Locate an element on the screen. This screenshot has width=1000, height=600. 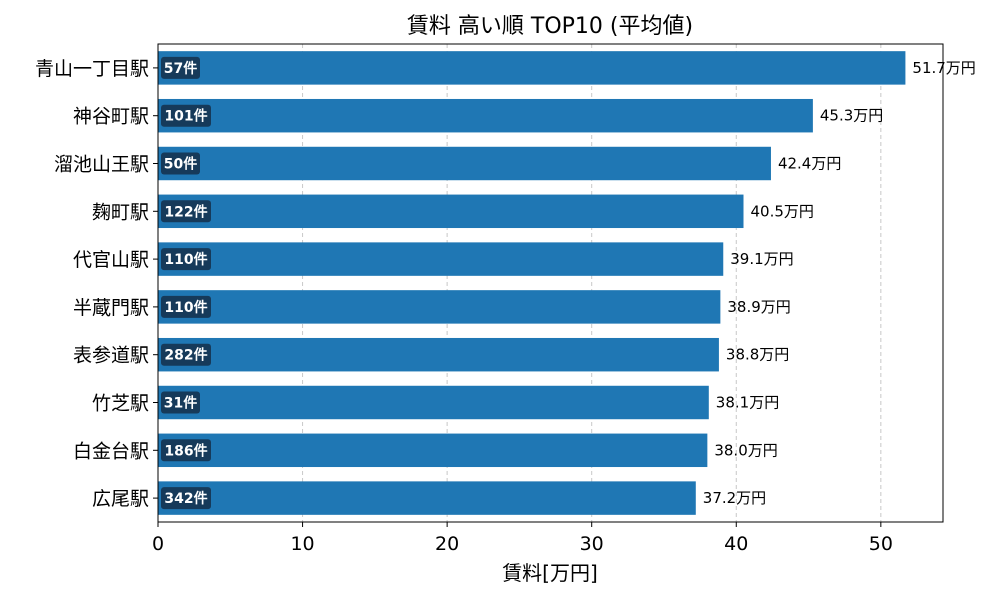
x-tick-label: 0 is located at coordinates (158, 544).